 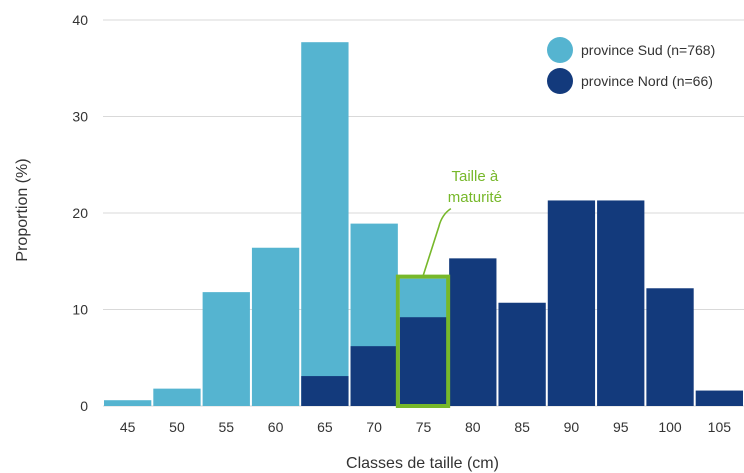 What do you see at coordinates (84, 406) in the screenshot?
I see `y-tick-label: 0` at bounding box center [84, 406].